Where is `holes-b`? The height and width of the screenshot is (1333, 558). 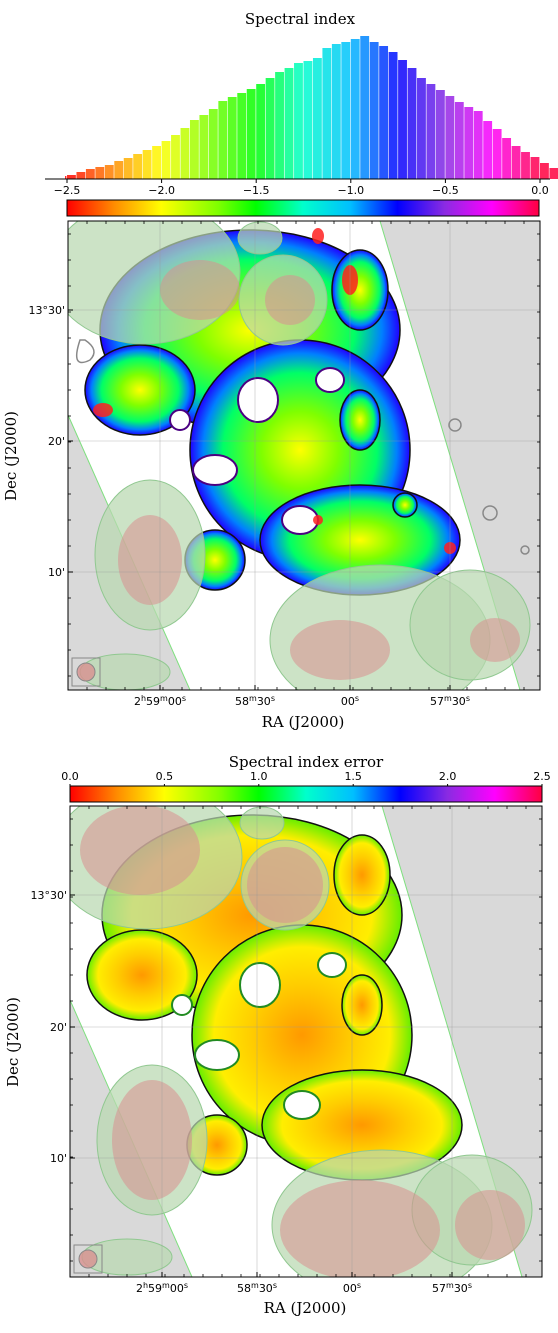
holes-b is located at coordinates (259, 1036).